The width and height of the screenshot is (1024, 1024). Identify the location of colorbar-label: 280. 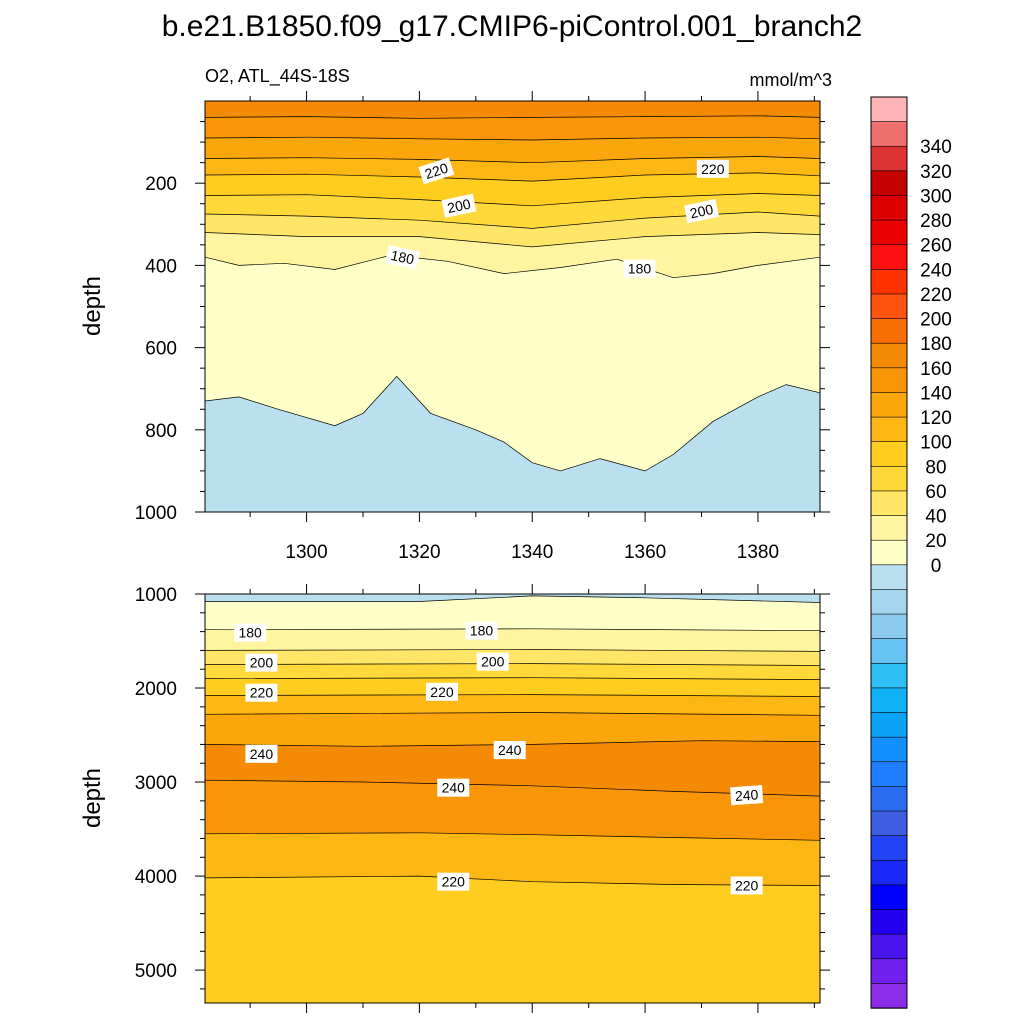
(936, 221).